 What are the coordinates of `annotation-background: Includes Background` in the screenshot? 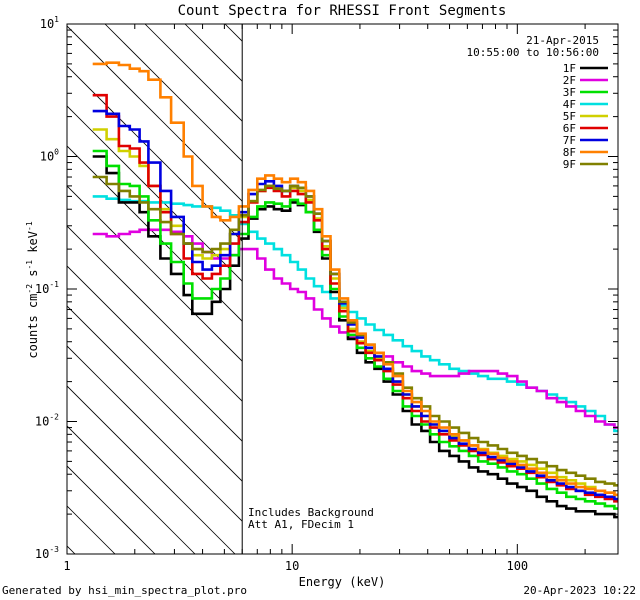 It's located at (311, 512).